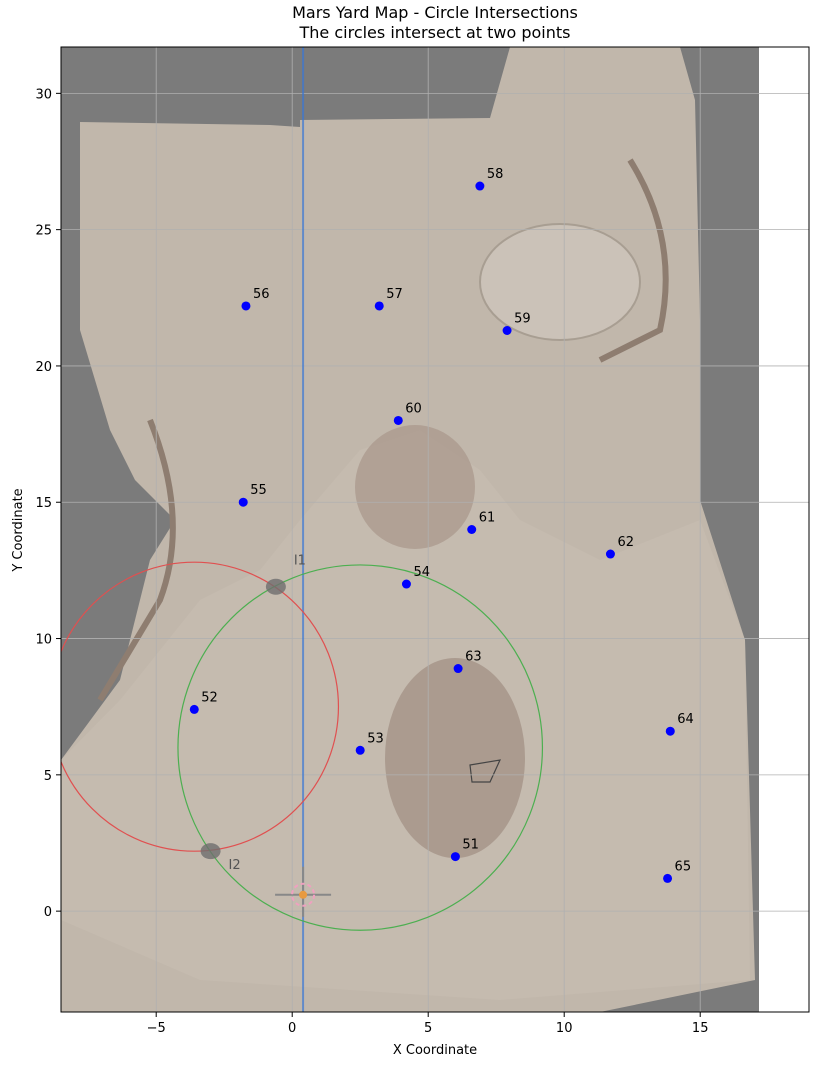 The width and height of the screenshot is (824, 1068). What do you see at coordinates (300, 561) in the screenshot?
I see `intersection-label: I1` at bounding box center [300, 561].